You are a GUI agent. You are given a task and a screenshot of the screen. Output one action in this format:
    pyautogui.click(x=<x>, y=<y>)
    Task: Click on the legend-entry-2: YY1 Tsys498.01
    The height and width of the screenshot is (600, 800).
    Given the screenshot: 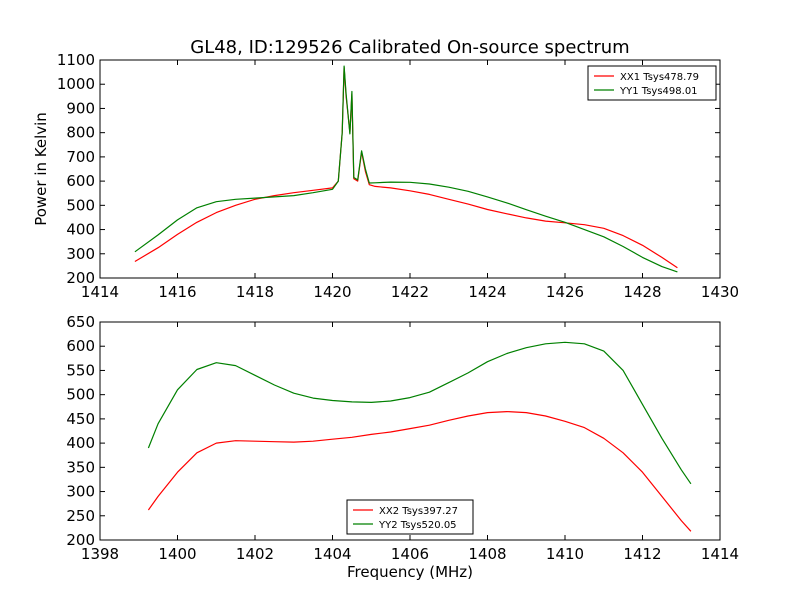 What is the action you would take?
    pyautogui.click(x=658, y=91)
    